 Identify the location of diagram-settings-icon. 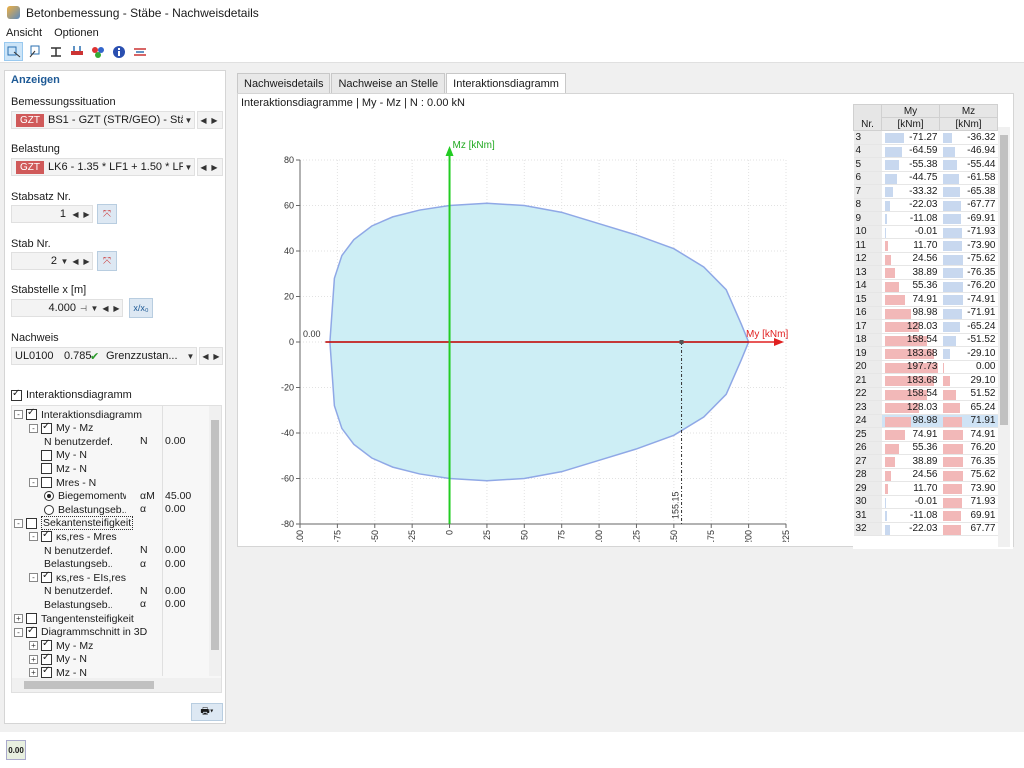
(139, 51).